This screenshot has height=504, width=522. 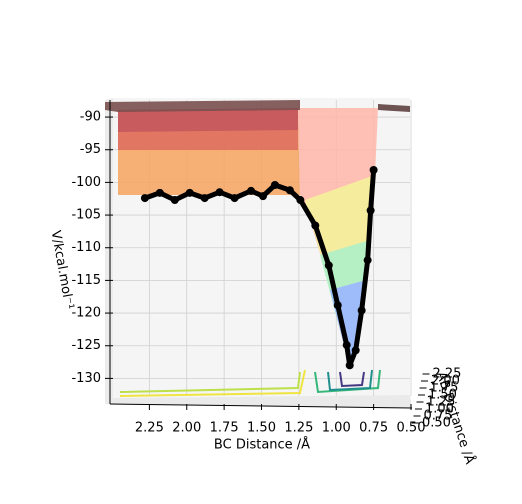 What do you see at coordinates (86, 247) in the screenshot?
I see `z-tick-label: -110` at bounding box center [86, 247].